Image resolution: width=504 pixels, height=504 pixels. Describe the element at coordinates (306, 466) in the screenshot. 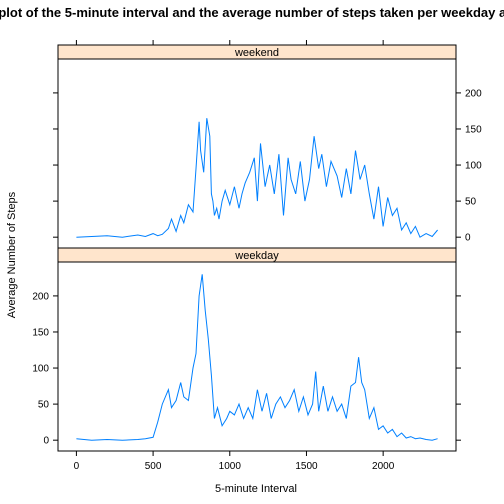

I see `x-tick-label-1500: 1500` at that location.